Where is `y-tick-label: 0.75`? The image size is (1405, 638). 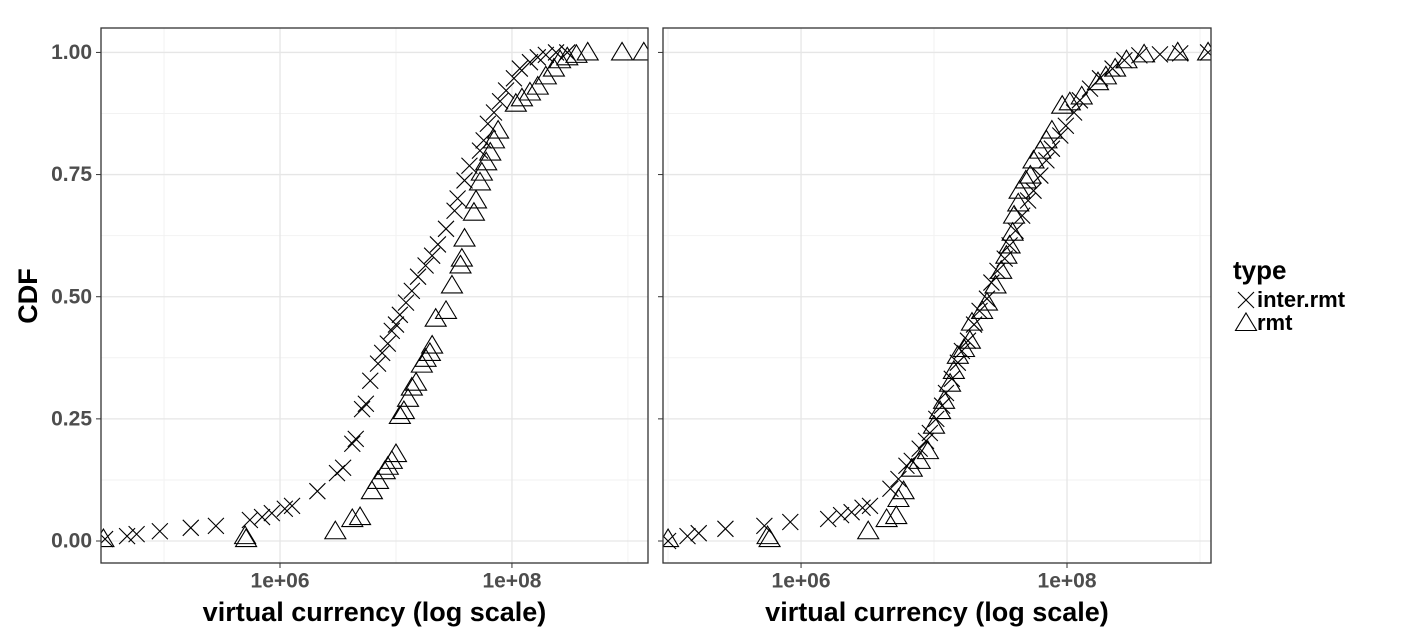
y-tick-label: 0.75 is located at coordinates (71, 174).